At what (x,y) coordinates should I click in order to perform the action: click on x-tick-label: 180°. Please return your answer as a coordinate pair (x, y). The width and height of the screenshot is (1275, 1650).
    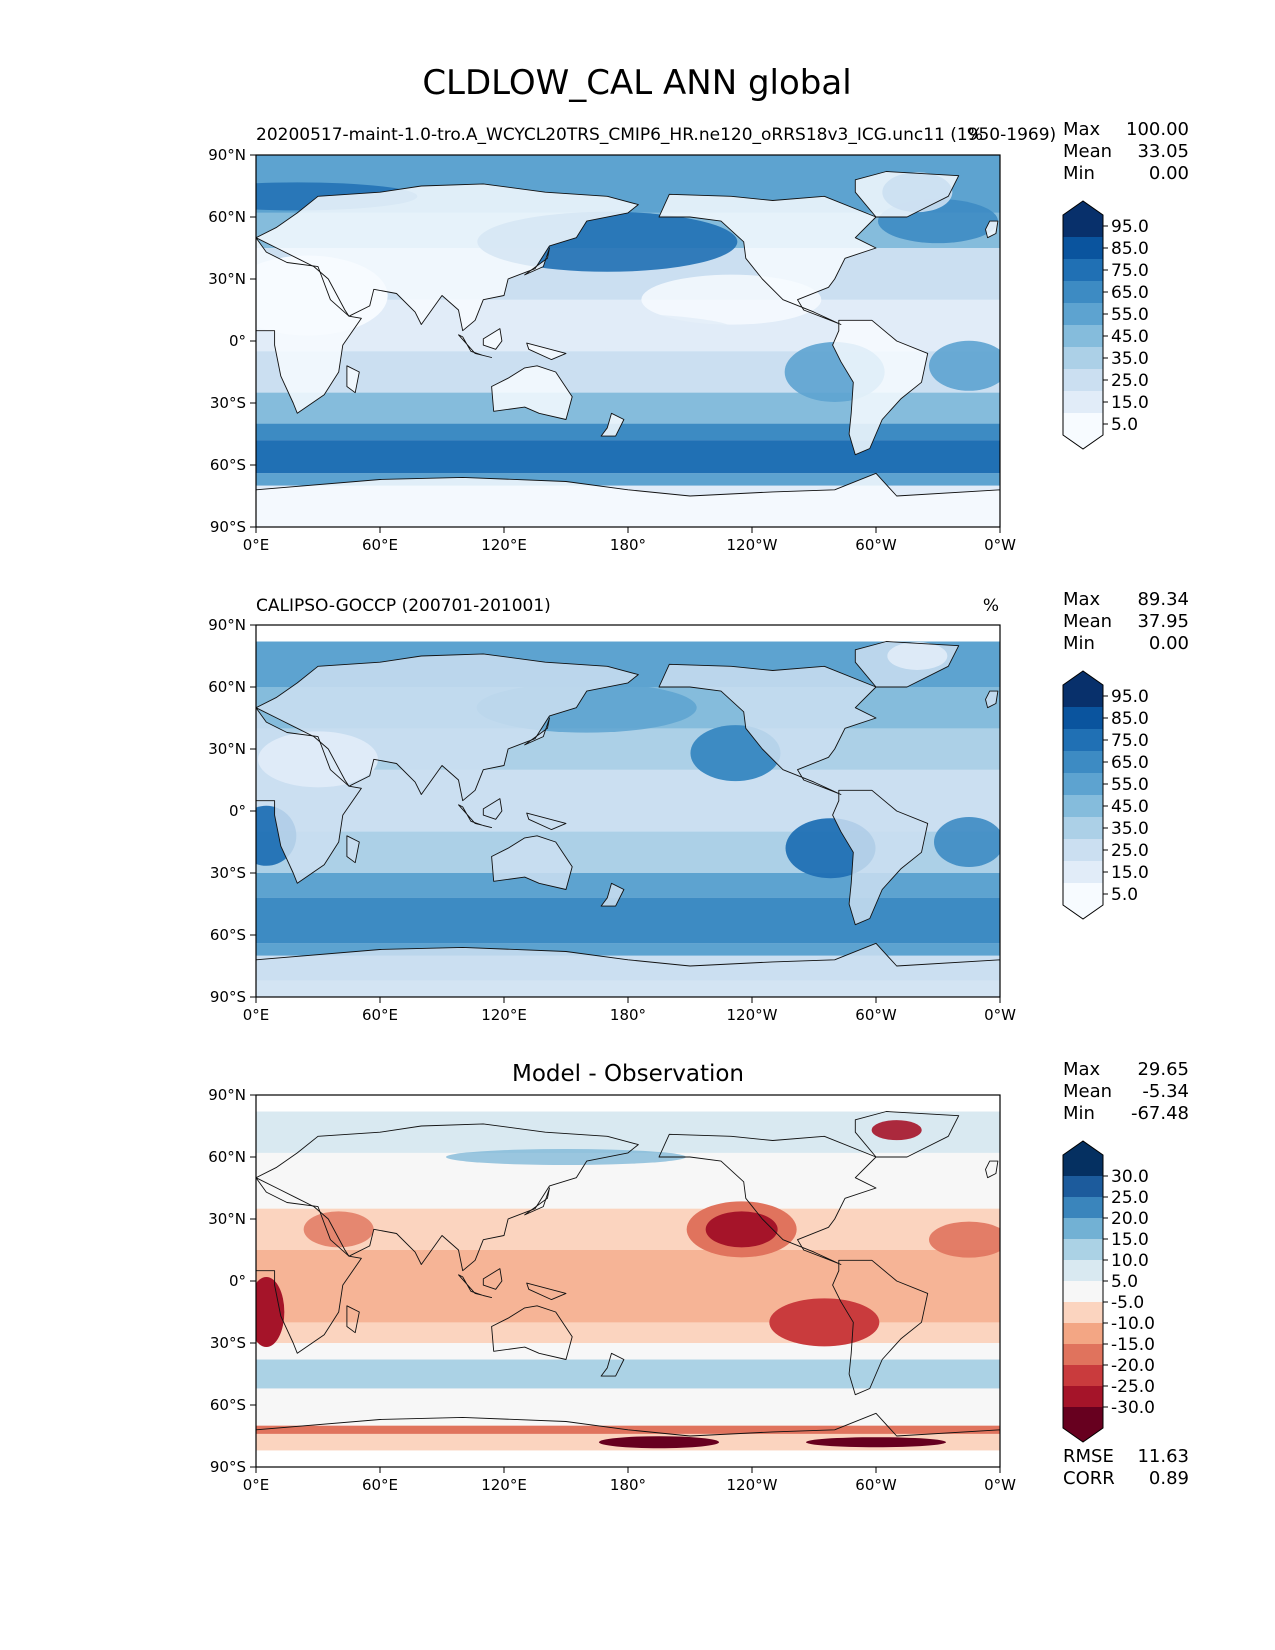
    Looking at the image, I should click on (628, 1485).